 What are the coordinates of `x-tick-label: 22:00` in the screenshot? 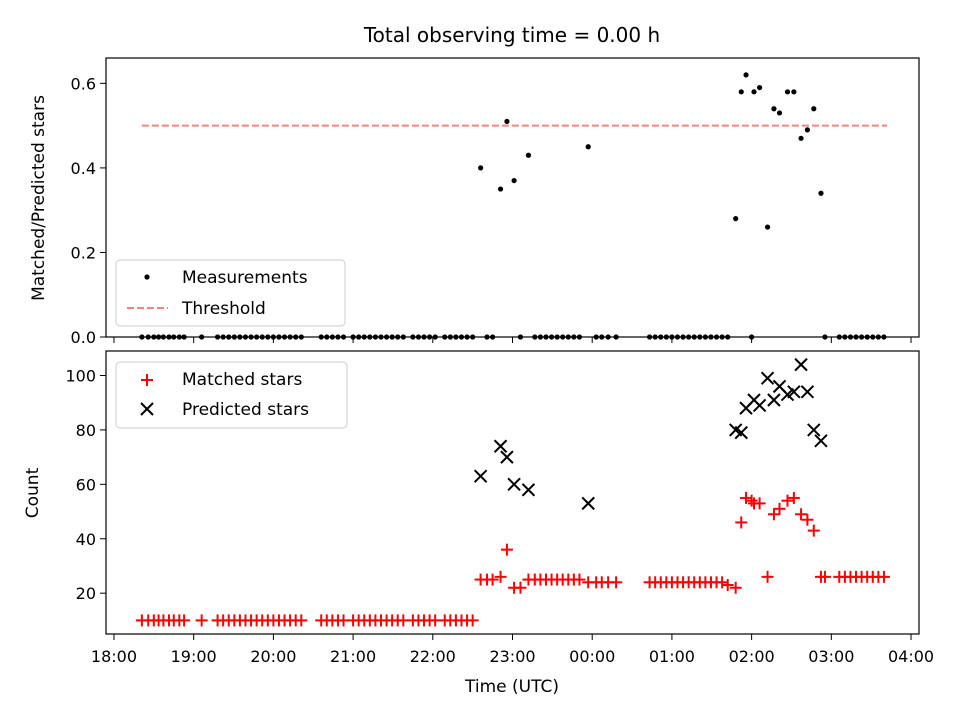 It's located at (433, 656).